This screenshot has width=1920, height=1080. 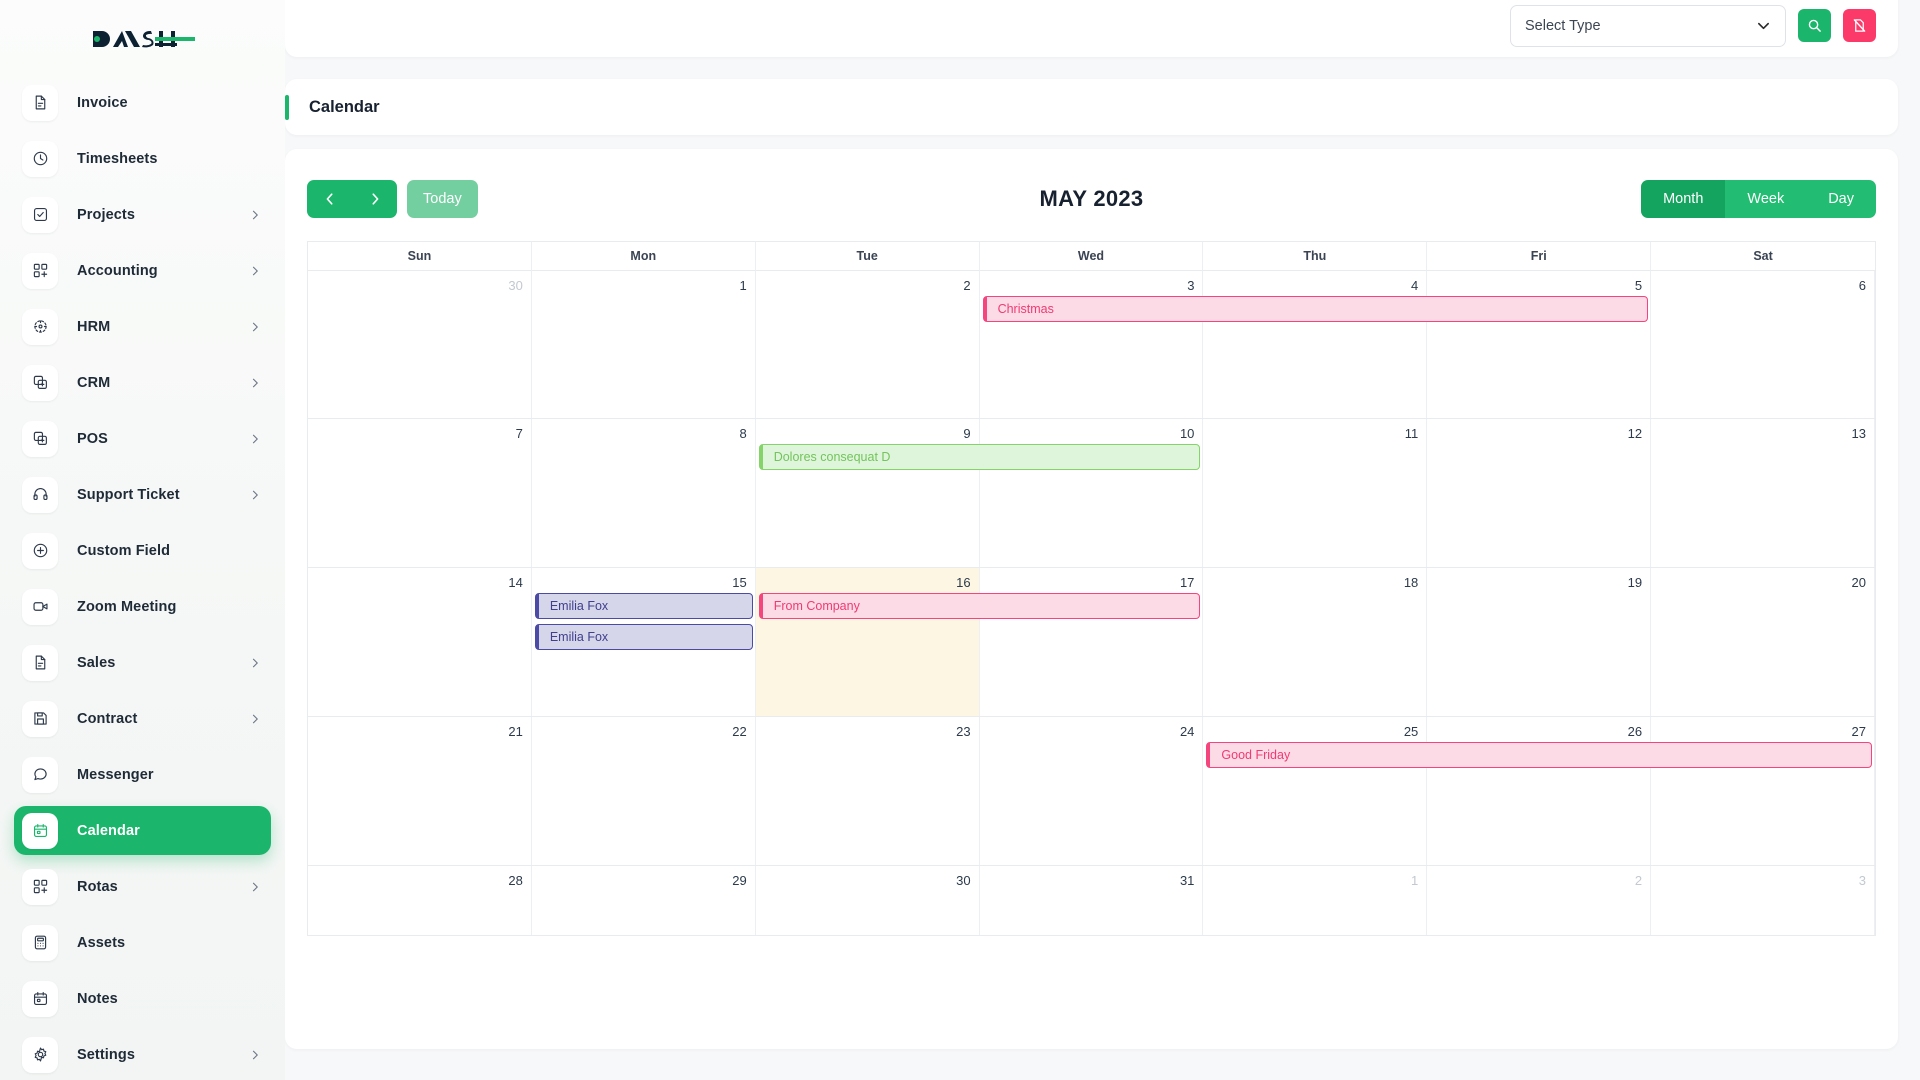 What do you see at coordinates (1315, 309) in the screenshot?
I see `calendar-event: Christmas` at bounding box center [1315, 309].